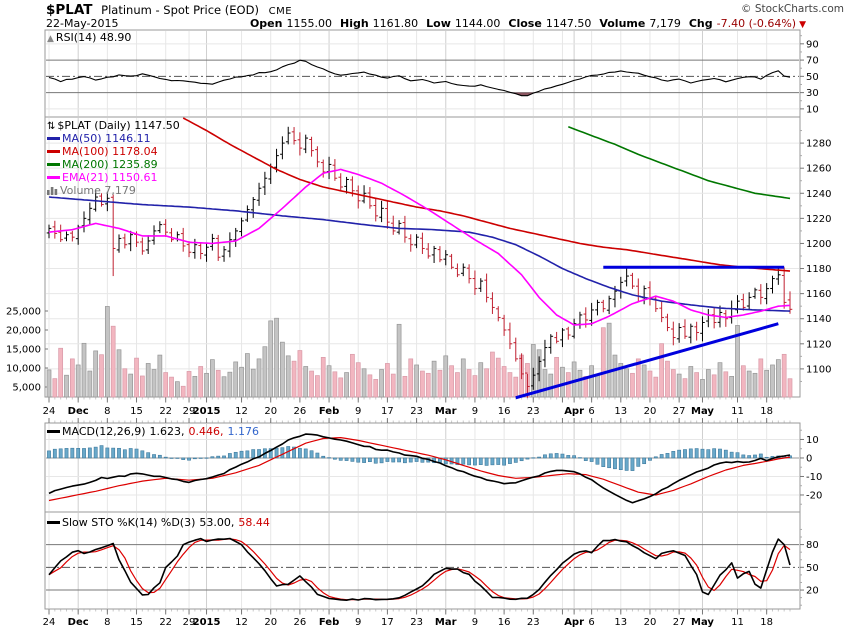 The width and height of the screenshot is (850, 633). What do you see at coordinates (23, 369) in the screenshot?
I see `svg-text: 10,000` at bounding box center [23, 369].